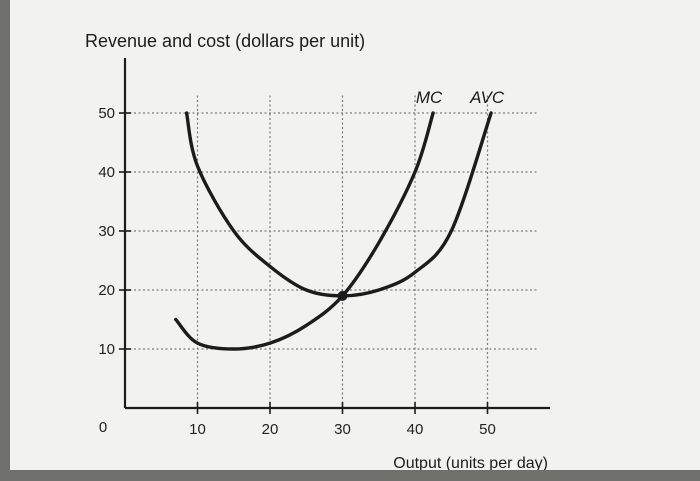 Image resolution: width=700 pixels, height=481 pixels. What do you see at coordinates (429, 97) in the screenshot?
I see `mc-label: MC` at bounding box center [429, 97].